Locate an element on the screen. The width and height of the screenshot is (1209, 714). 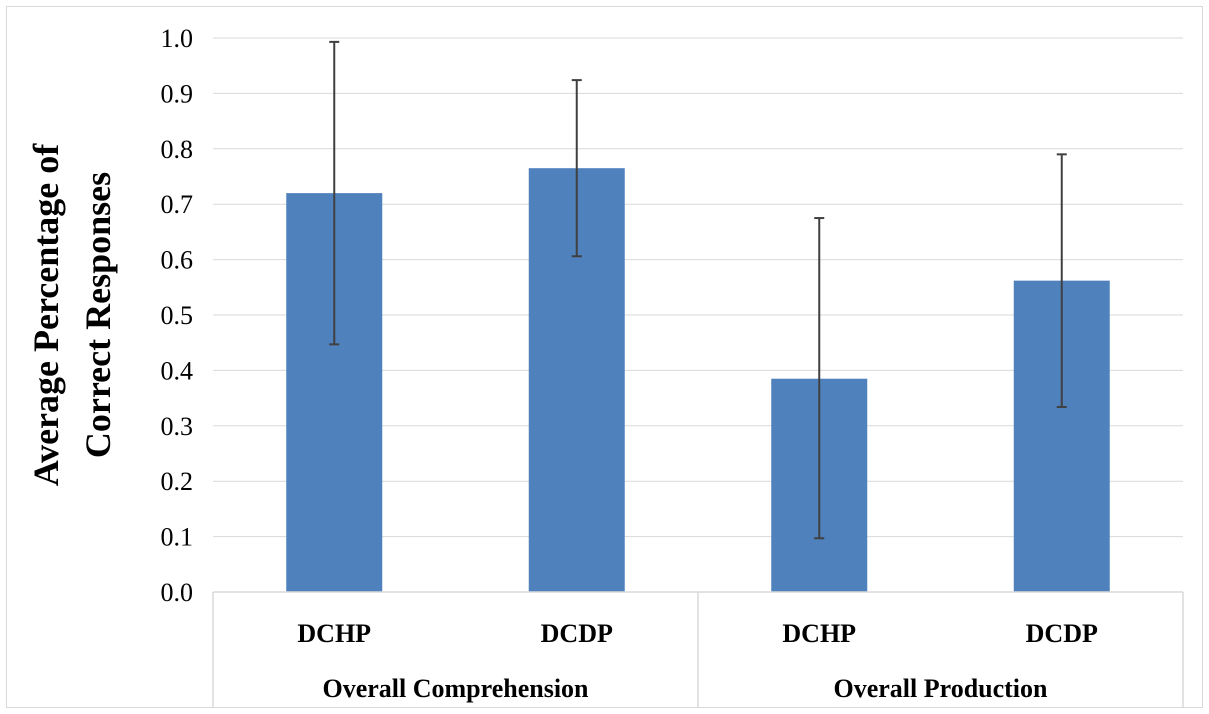
y-tick-label: 0.2 is located at coordinates (177, 481).